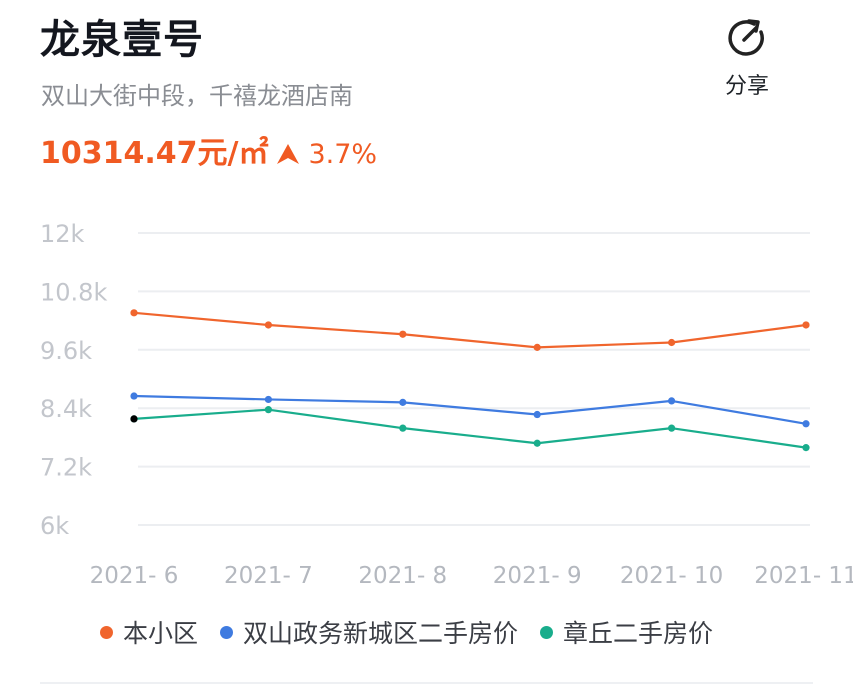 This screenshot has height=696, width=853. I want to click on legend-item: 章丘二手房价, so click(626, 632).